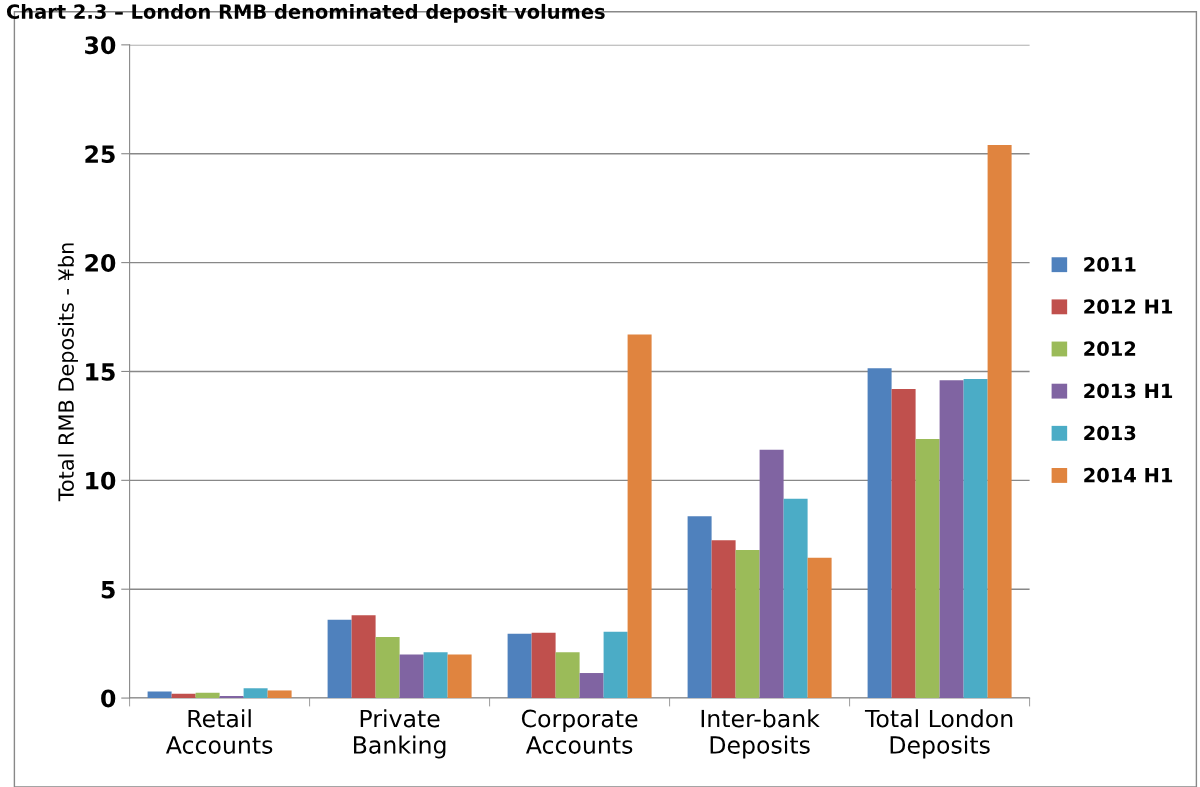 This screenshot has height=787, width=1200. Describe the element at coordinates (400, 734) in the screenshot. I see `x-tick-label: Private Banking` at that location.